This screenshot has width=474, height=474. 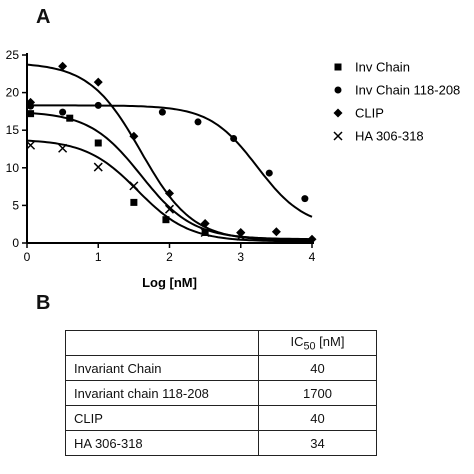 What do you see at coordinates (13, 55) in the screenshot?
I see `y-tick-label: 25` at bounding box center [13, 55].